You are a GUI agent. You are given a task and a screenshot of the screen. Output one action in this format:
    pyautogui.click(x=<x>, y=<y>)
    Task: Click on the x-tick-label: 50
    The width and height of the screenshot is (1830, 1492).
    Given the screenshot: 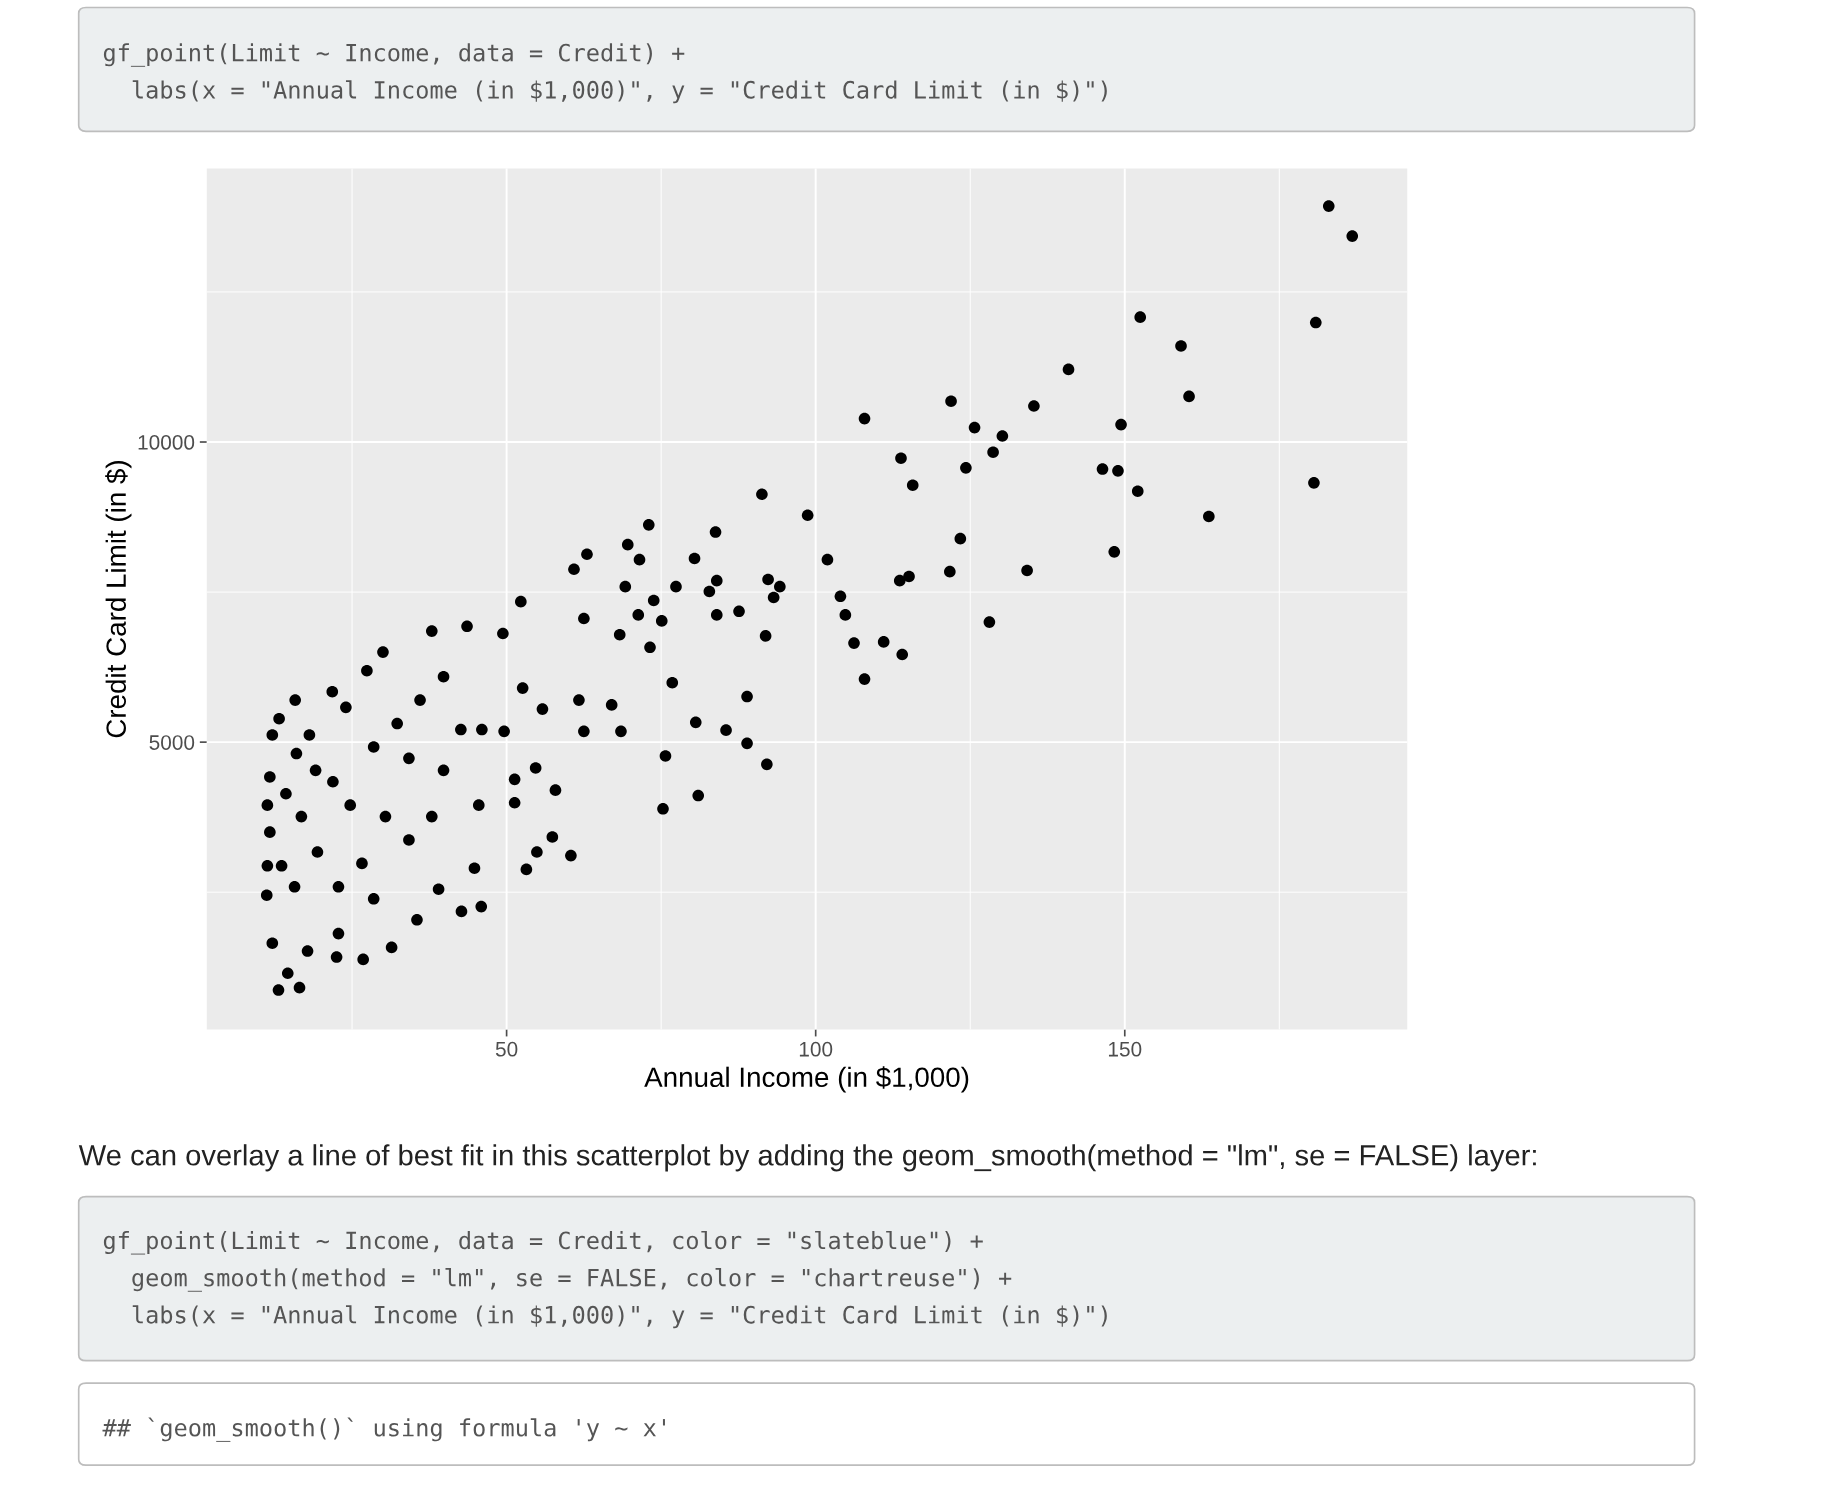 What is the action you would take?
    pyautogui.click(x=506, y=1049)
    